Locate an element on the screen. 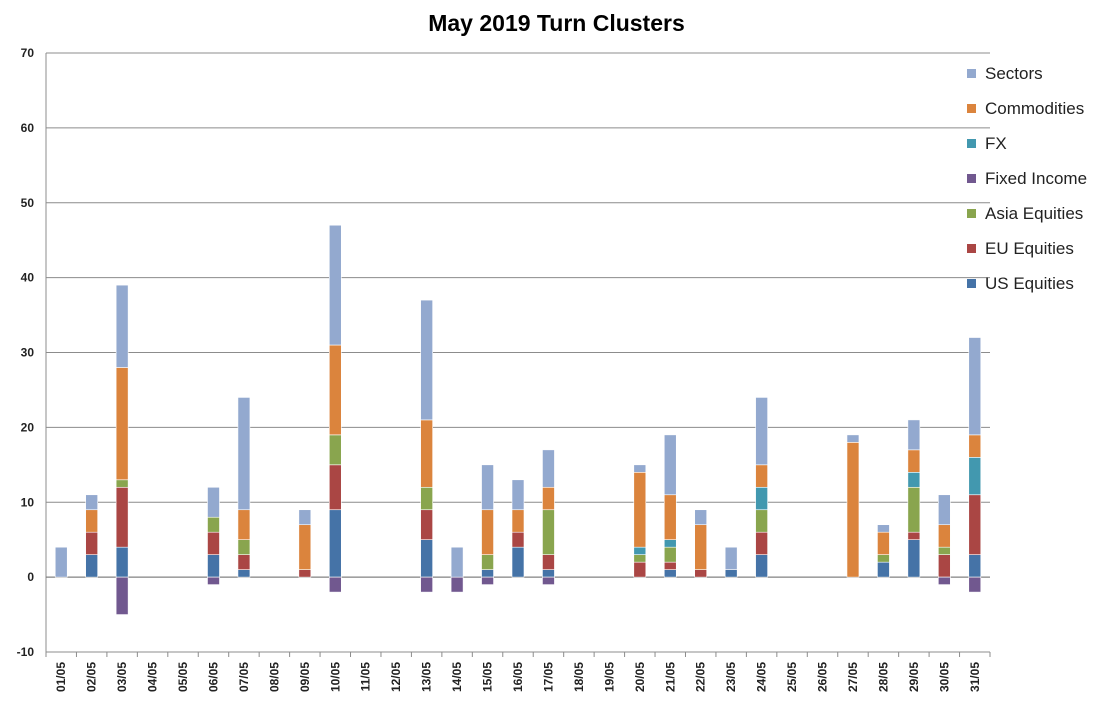 Image resolution: width=1113 pixels, height=717 pixels. legend-item: Asia Equities is located at coordinates (1027, 213).